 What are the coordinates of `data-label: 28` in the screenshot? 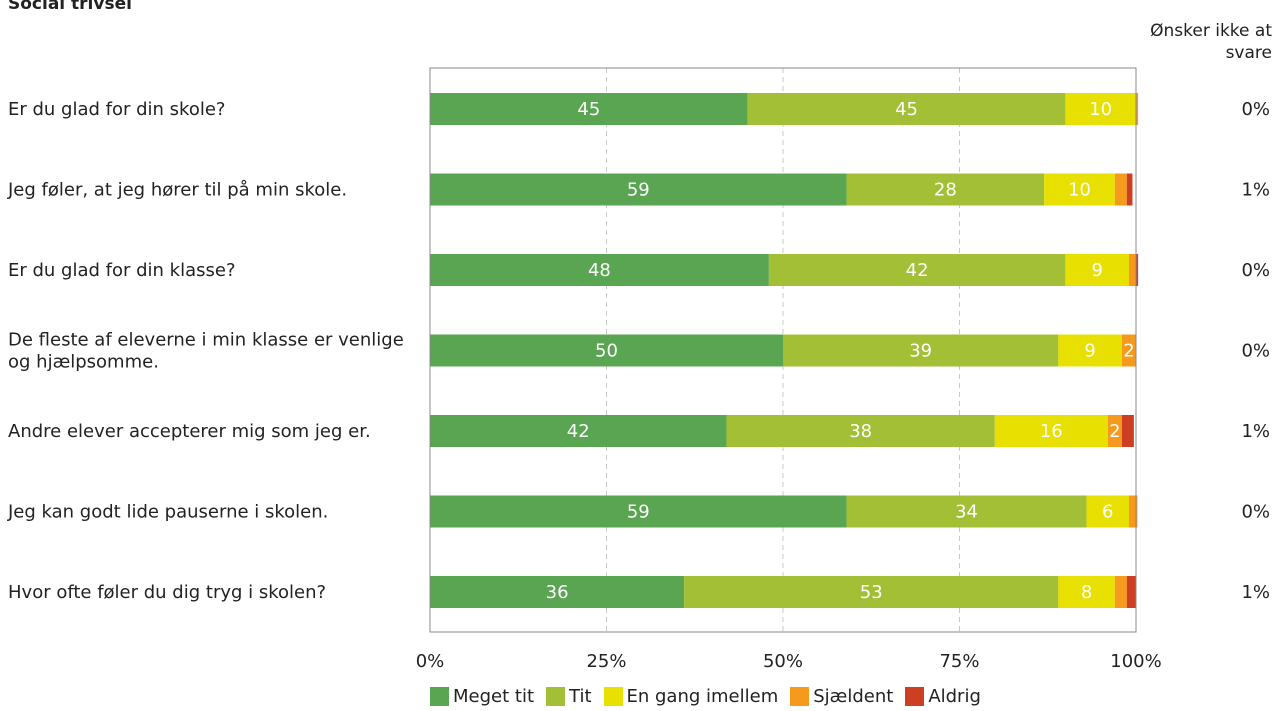 It's located at (945, 190).